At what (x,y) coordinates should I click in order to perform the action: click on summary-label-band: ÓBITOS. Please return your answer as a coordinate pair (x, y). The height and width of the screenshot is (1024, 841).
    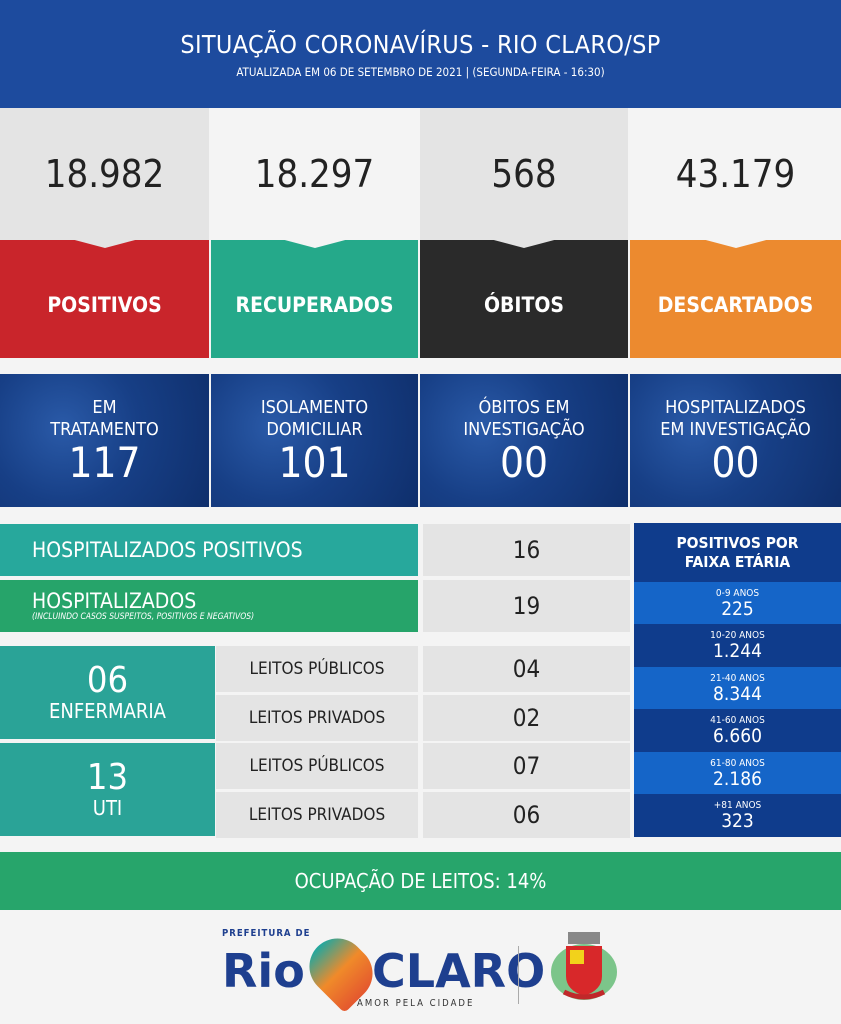
    Looking at the image, I should click on (524, 298).